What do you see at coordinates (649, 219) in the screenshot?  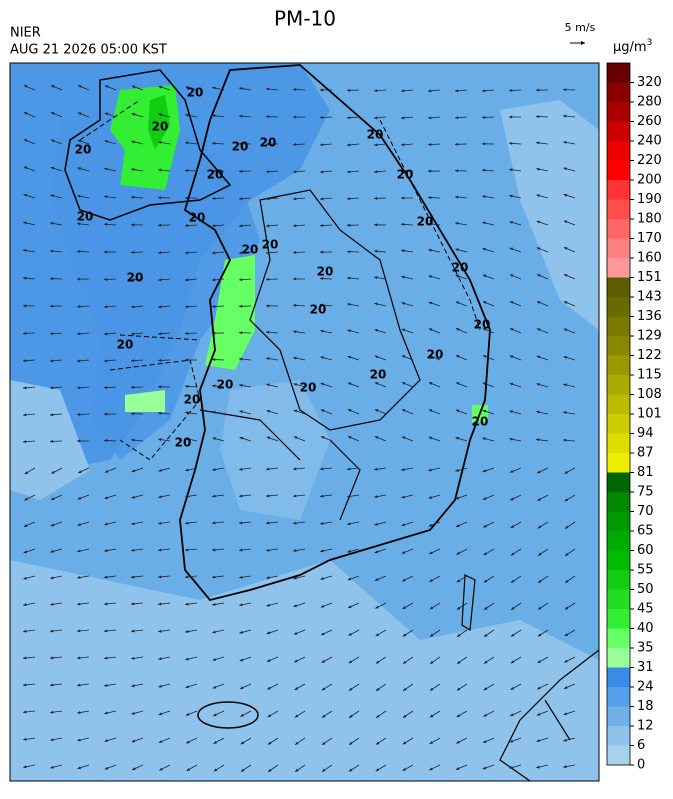 I see `colorbar-tick-label: 180` at bounding box center [649, 219].